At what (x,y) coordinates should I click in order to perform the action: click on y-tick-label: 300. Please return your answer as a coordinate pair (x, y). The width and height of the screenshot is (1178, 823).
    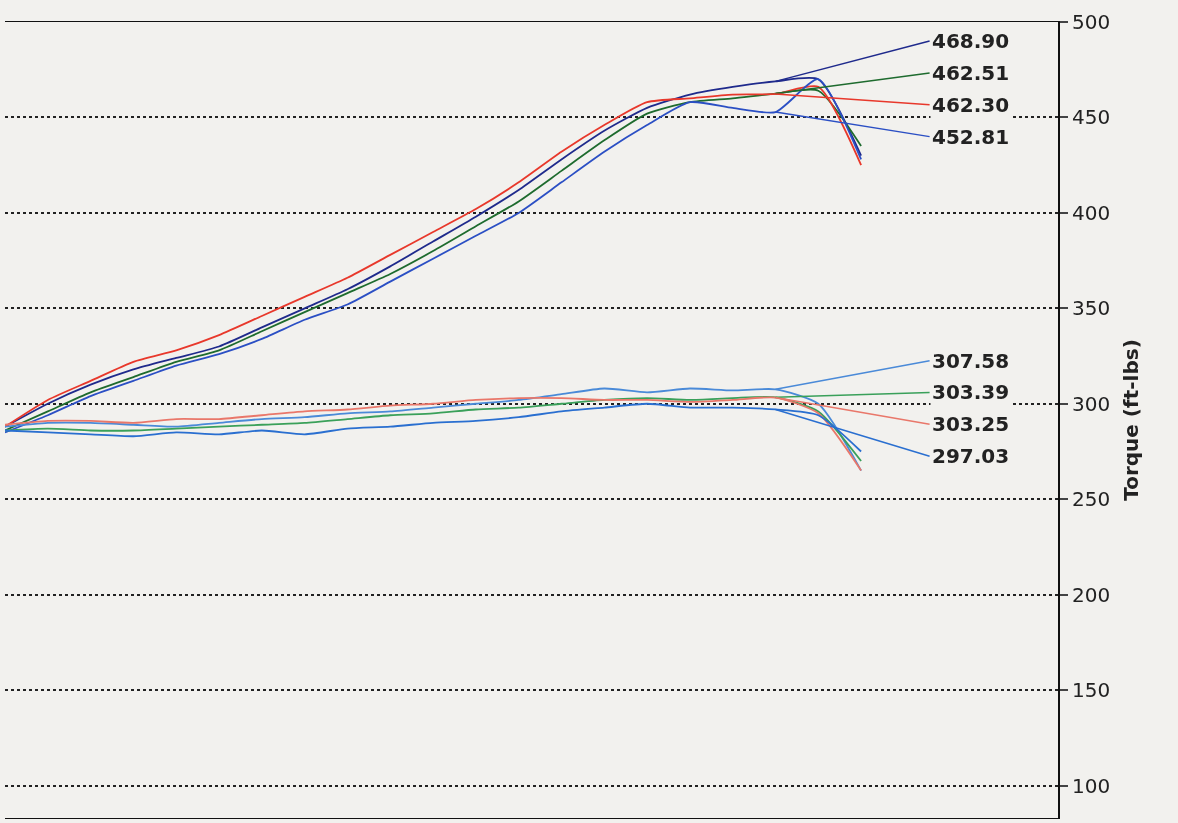
    Looking at the image, I should click on (1091, 403).